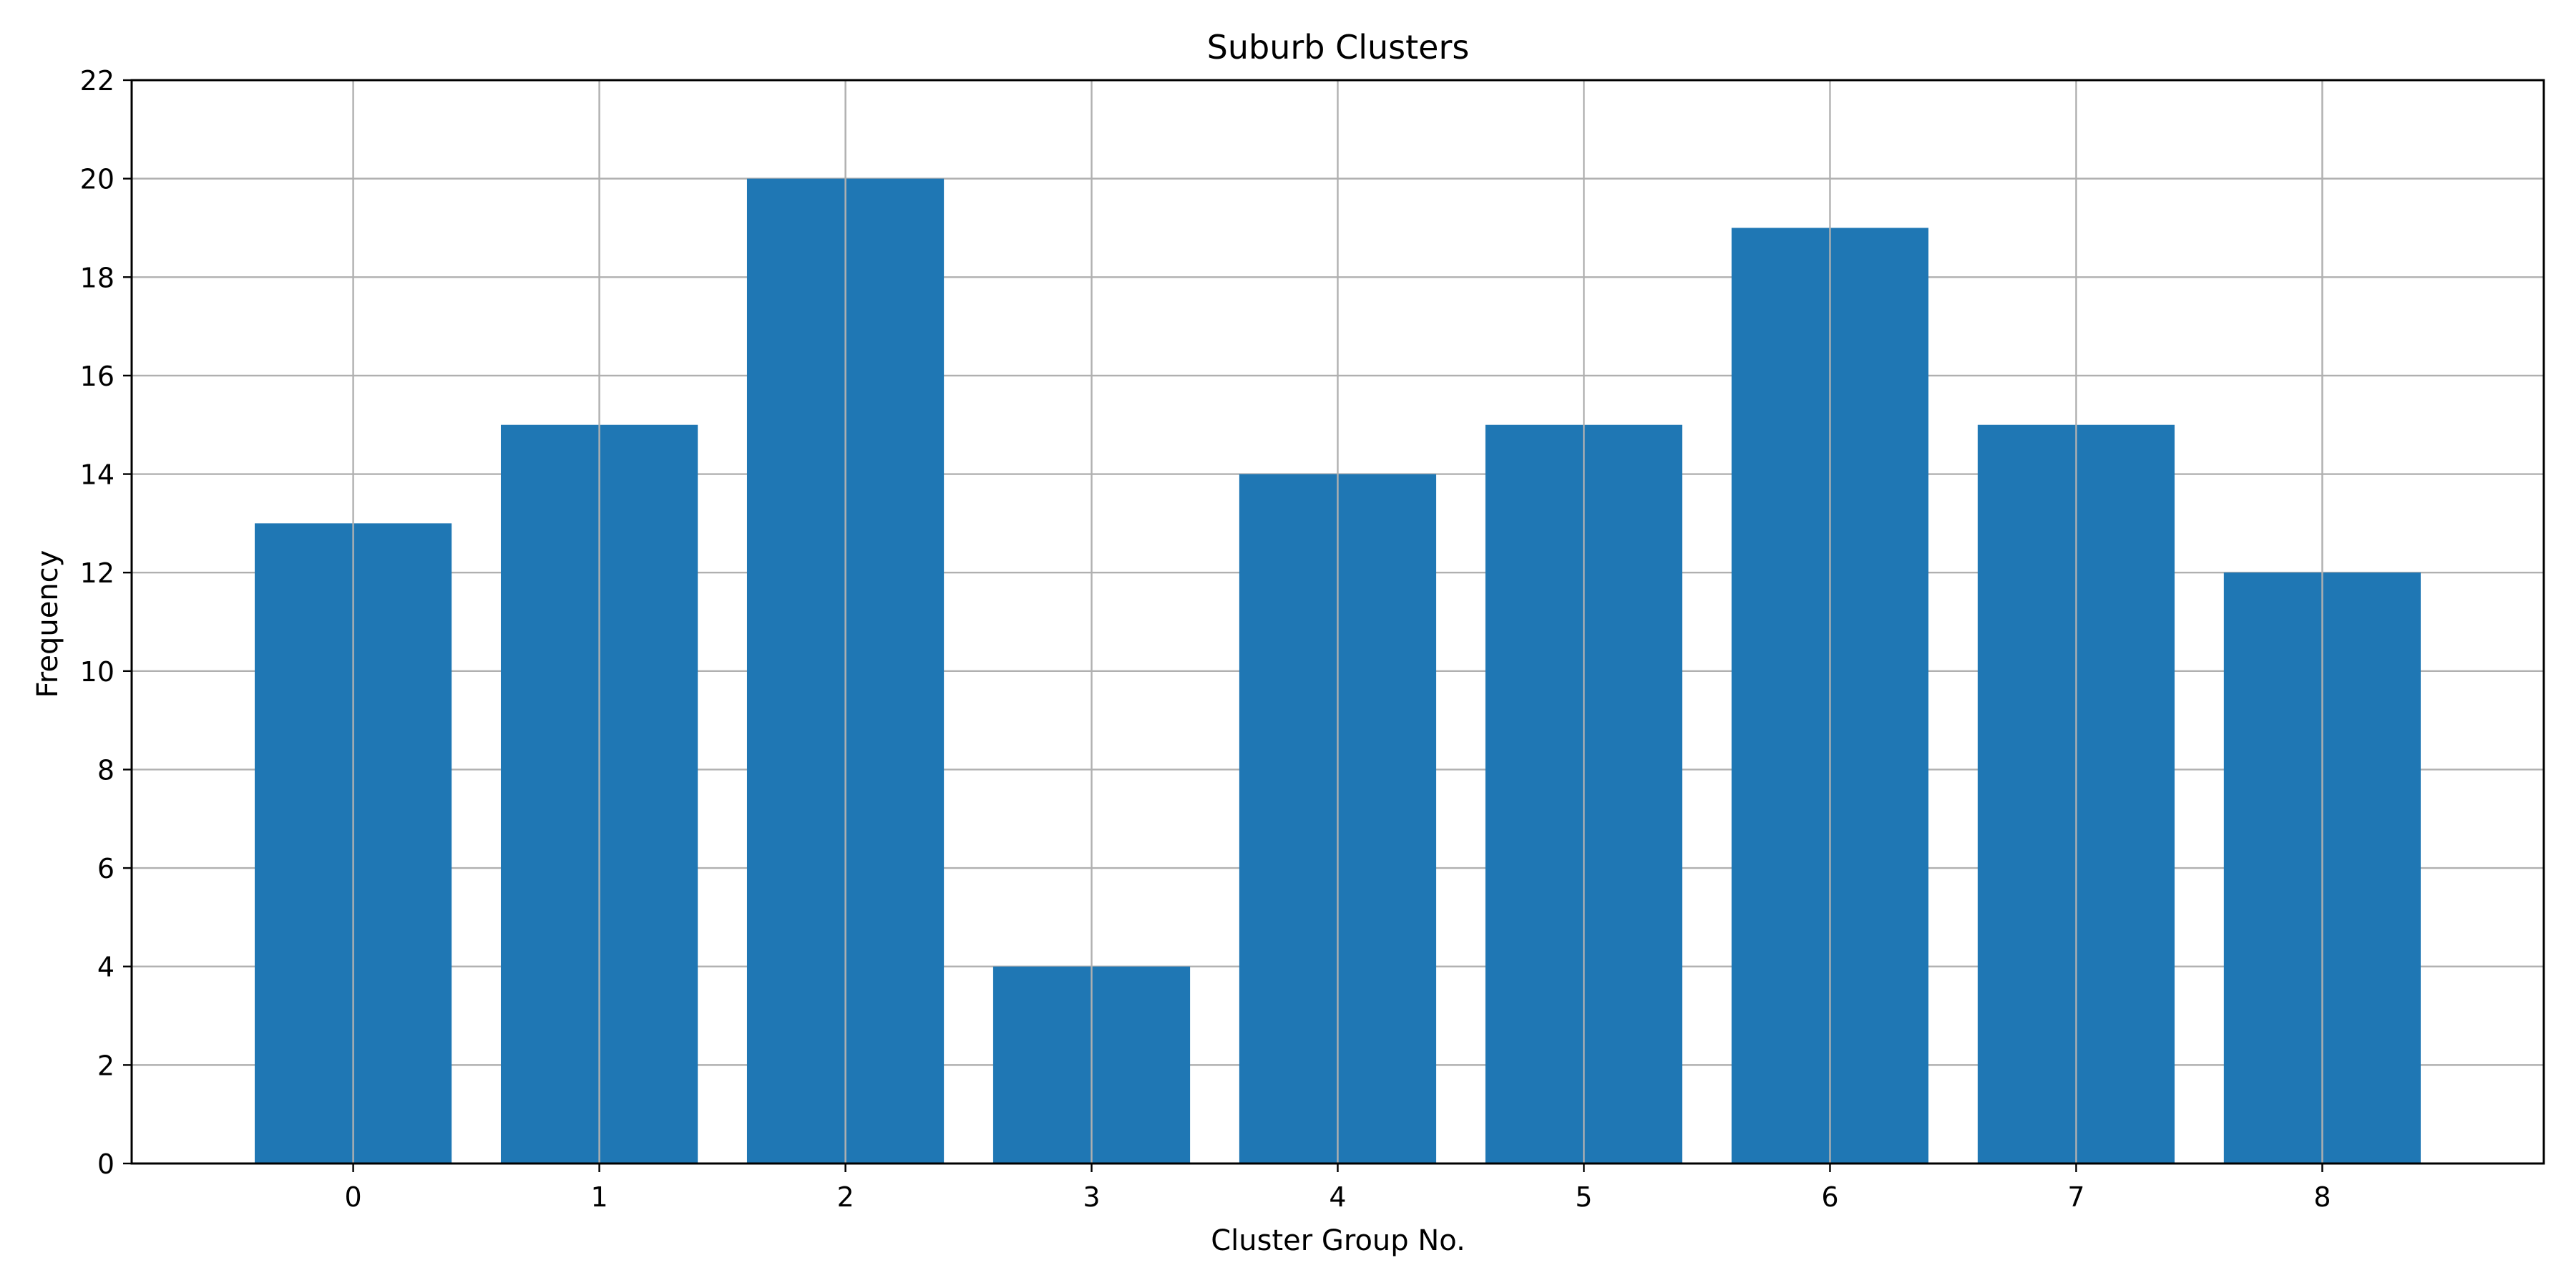  Describe the element at coordinates (105, 868) in the screenshot. I see `y-tick-label: 6` at that location.